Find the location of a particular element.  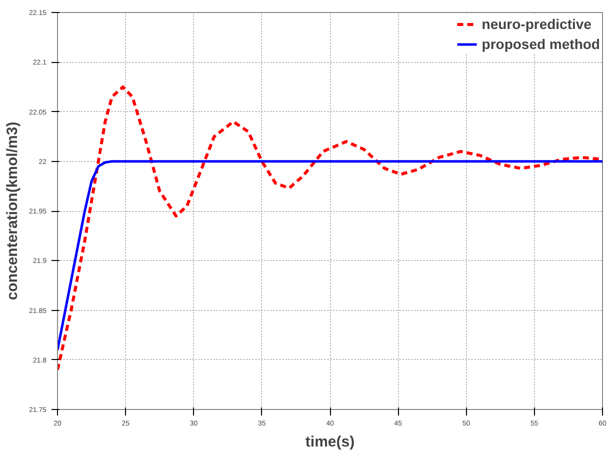

y-axis-title: concenteration(kmol/m3) is located at coordinates (12, 211).